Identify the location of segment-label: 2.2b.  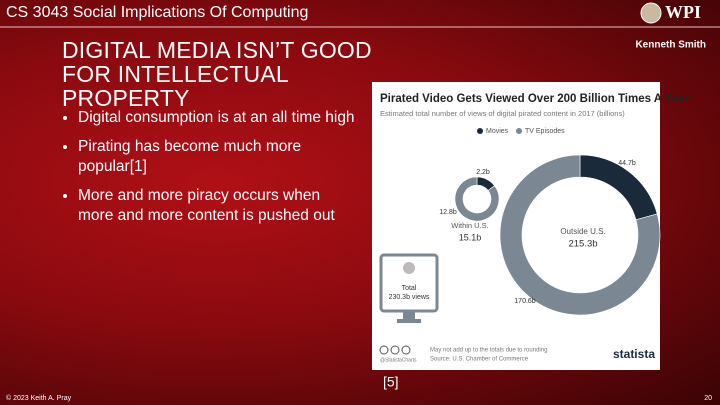
(483, 172).